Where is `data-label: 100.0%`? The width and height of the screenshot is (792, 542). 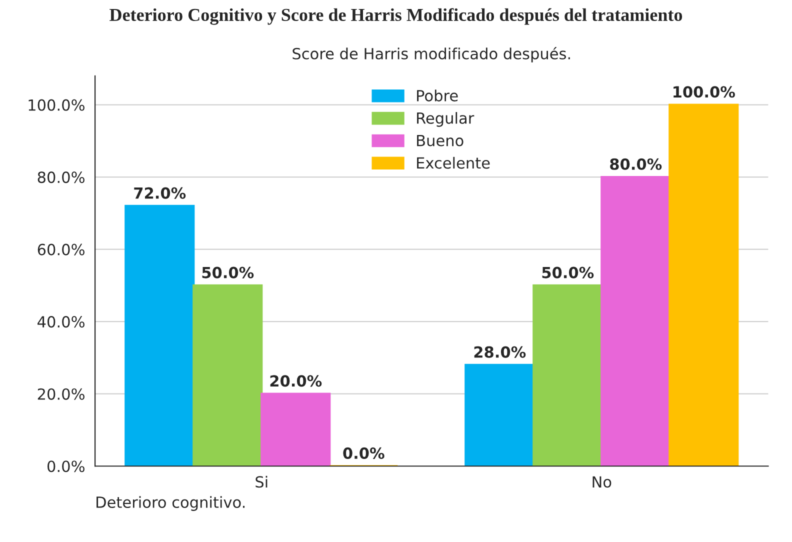
data-label: 100.0% is located at coordinates (704, 92).